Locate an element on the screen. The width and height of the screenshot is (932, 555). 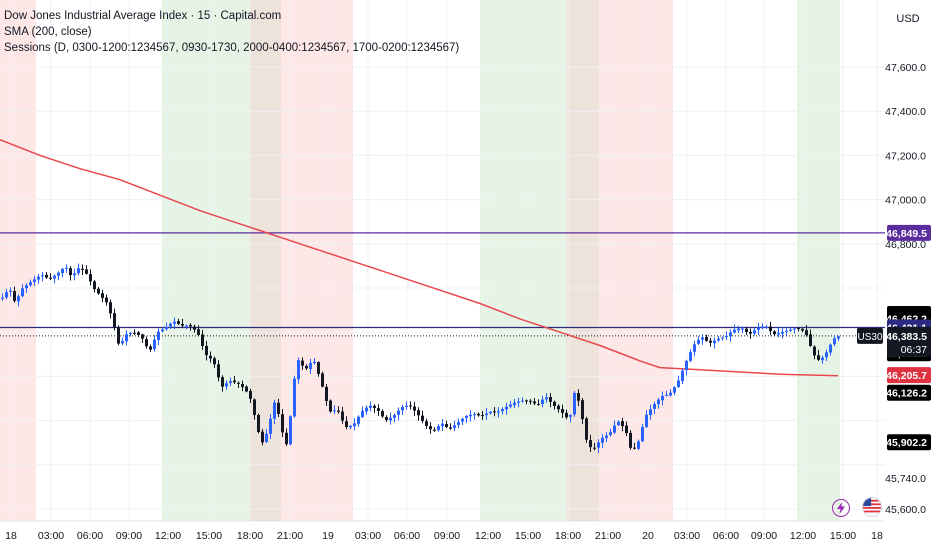
symbol-badge-bg is located at coordinates (870, 335).